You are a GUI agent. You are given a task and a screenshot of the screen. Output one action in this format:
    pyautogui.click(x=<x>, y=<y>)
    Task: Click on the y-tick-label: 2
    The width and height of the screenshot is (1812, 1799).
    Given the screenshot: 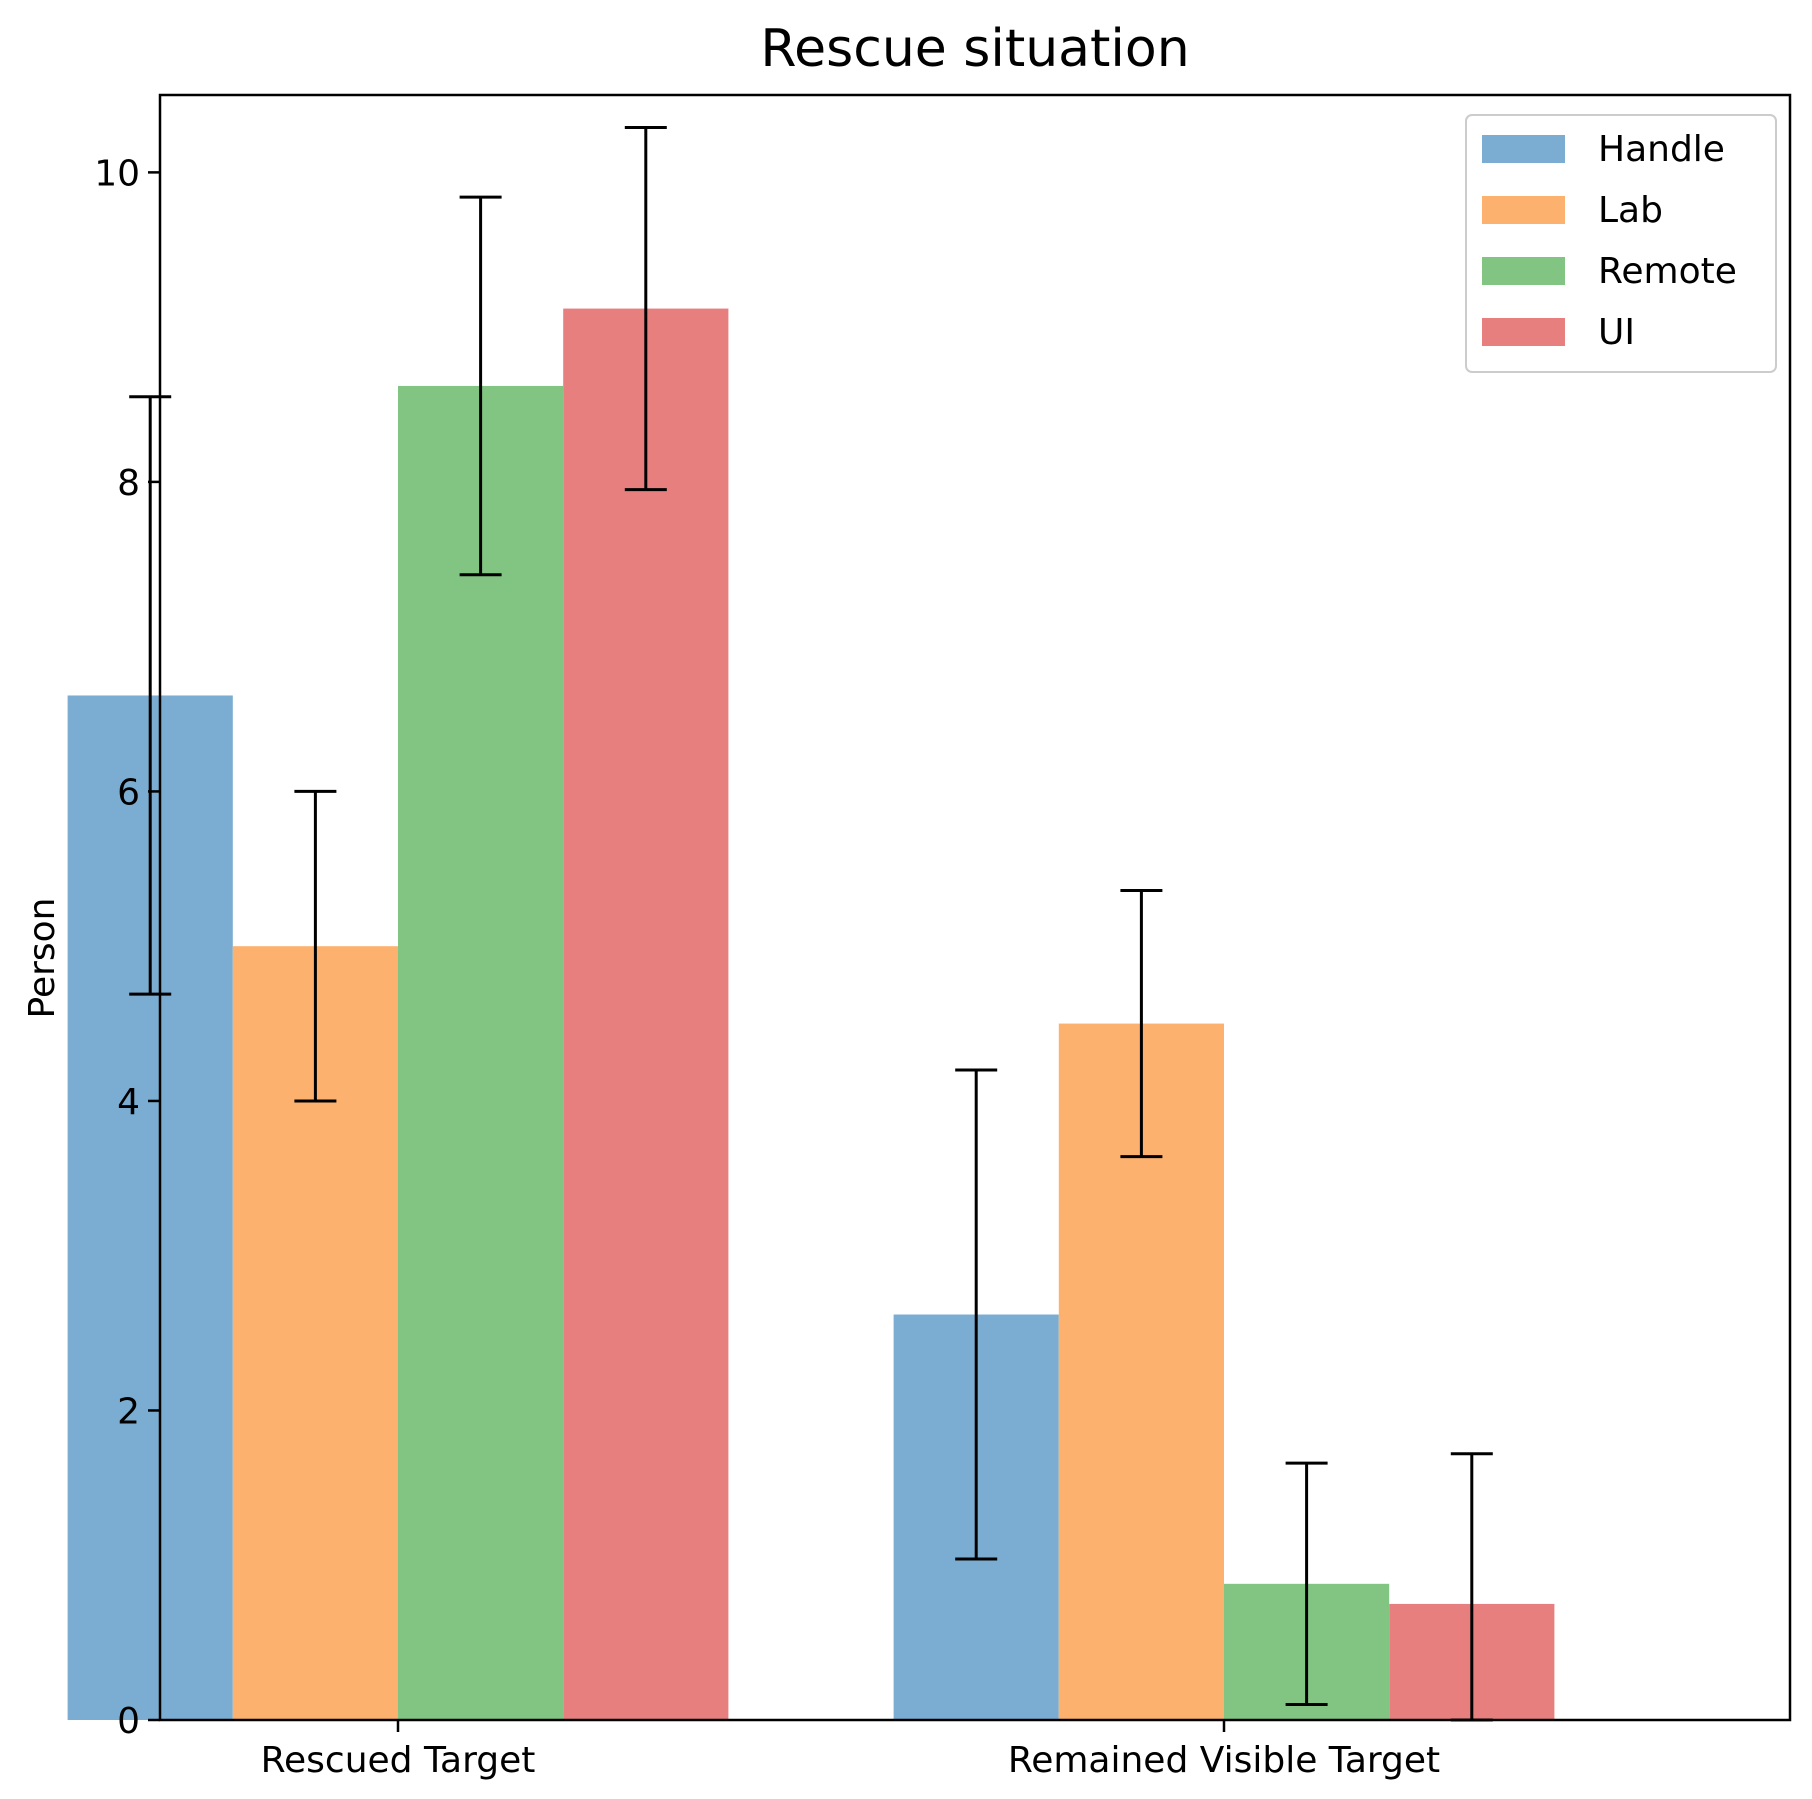 What is the action you would take?
    pyautogui.click(x=128, y=1411)
    